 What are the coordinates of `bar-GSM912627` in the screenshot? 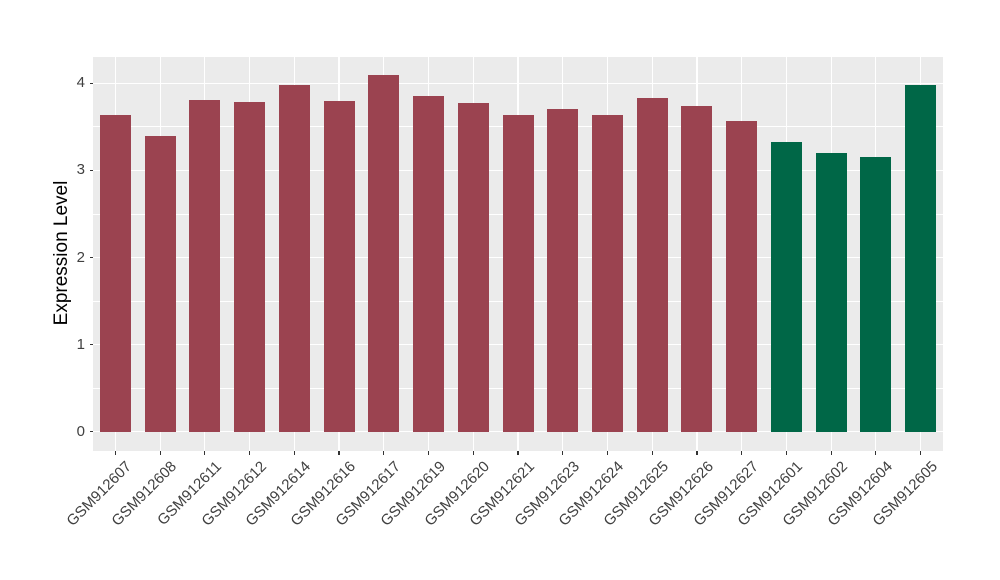 It's located at (742, 276).